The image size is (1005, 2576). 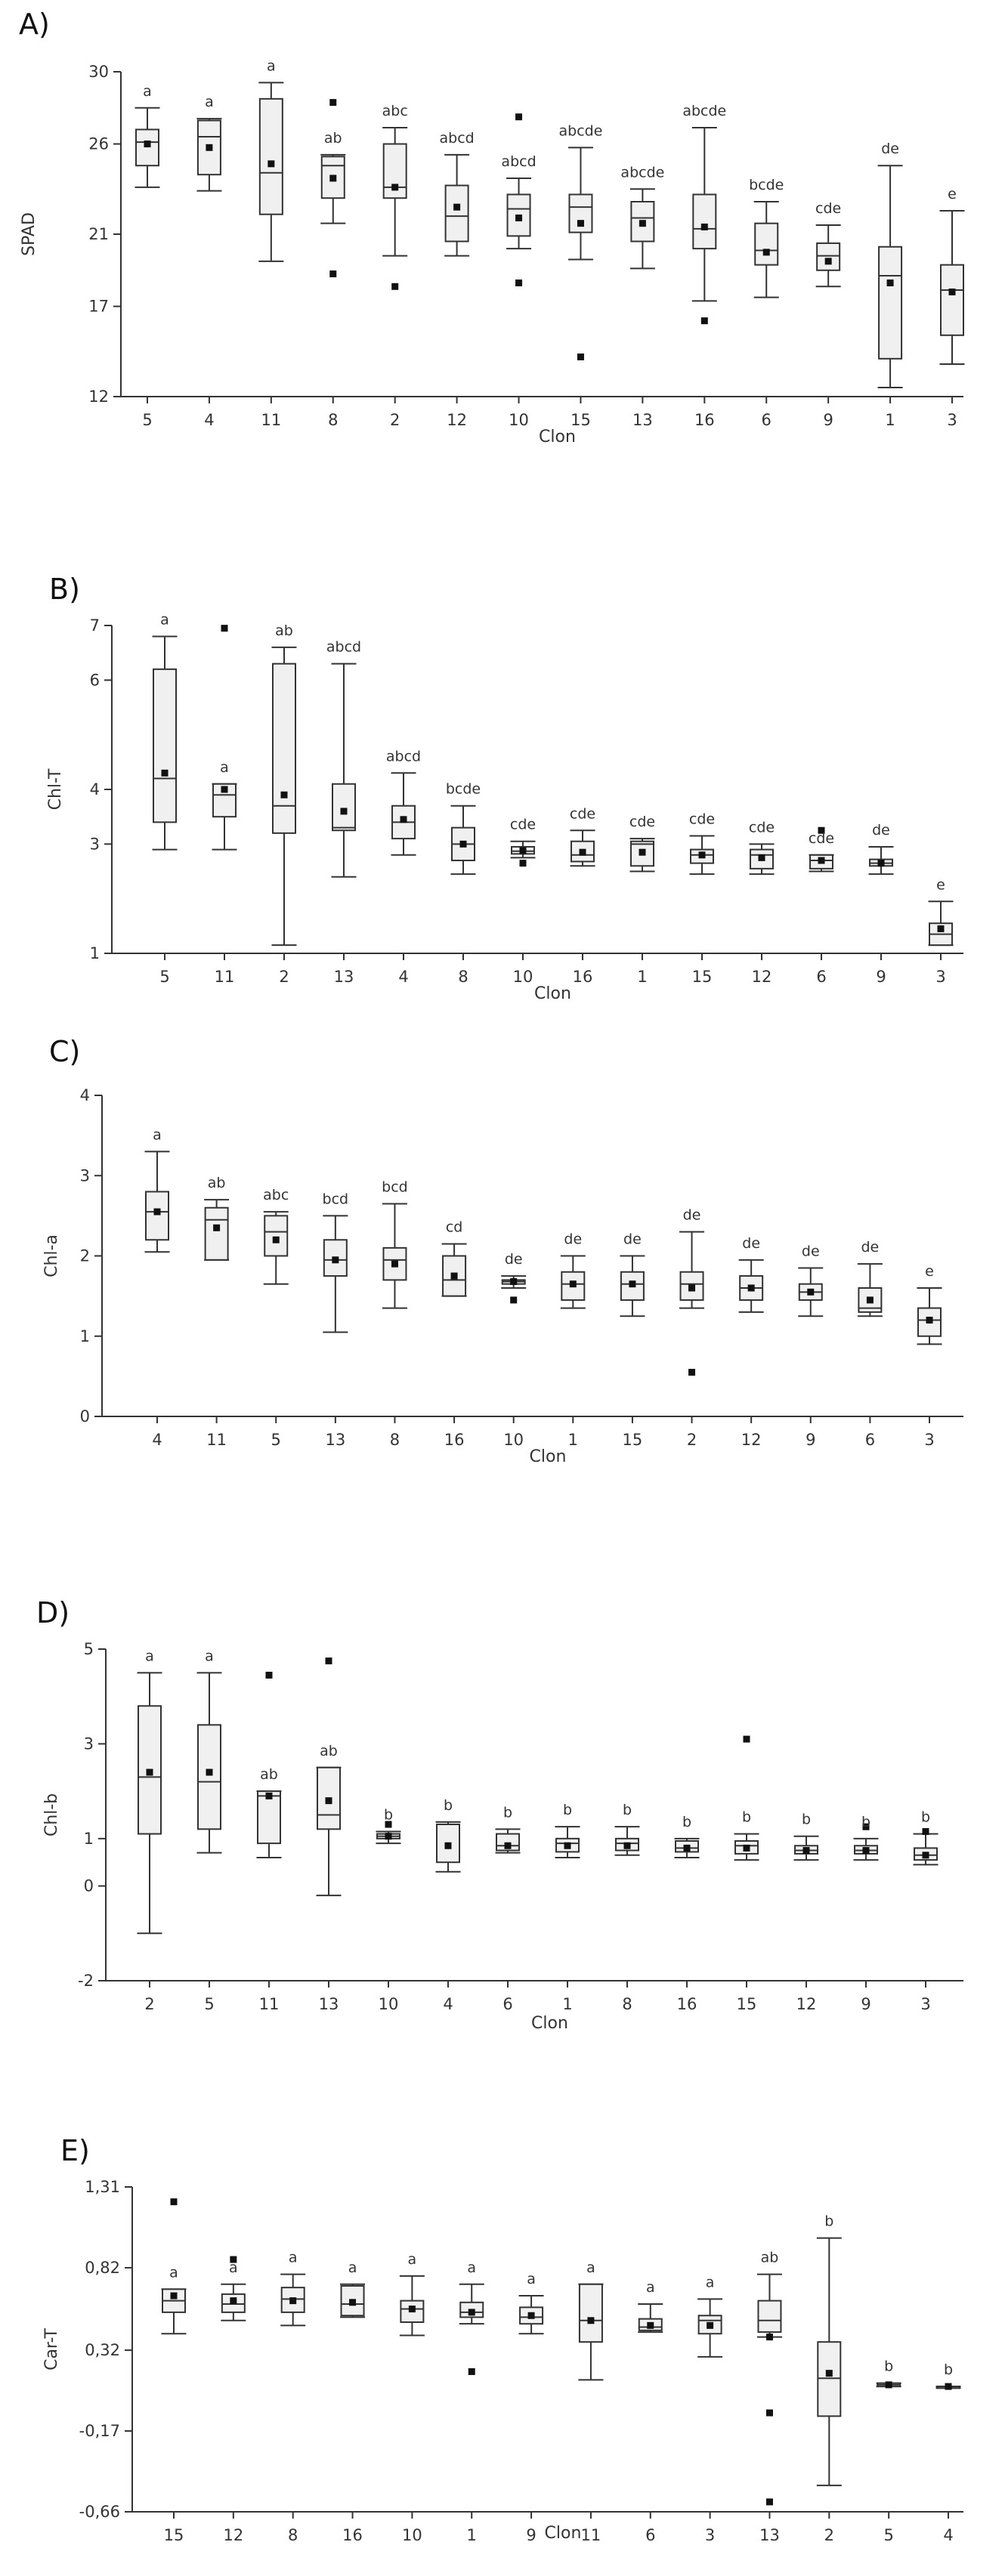 I want to click on box-9: 9a, so click(x=531, y=2407).